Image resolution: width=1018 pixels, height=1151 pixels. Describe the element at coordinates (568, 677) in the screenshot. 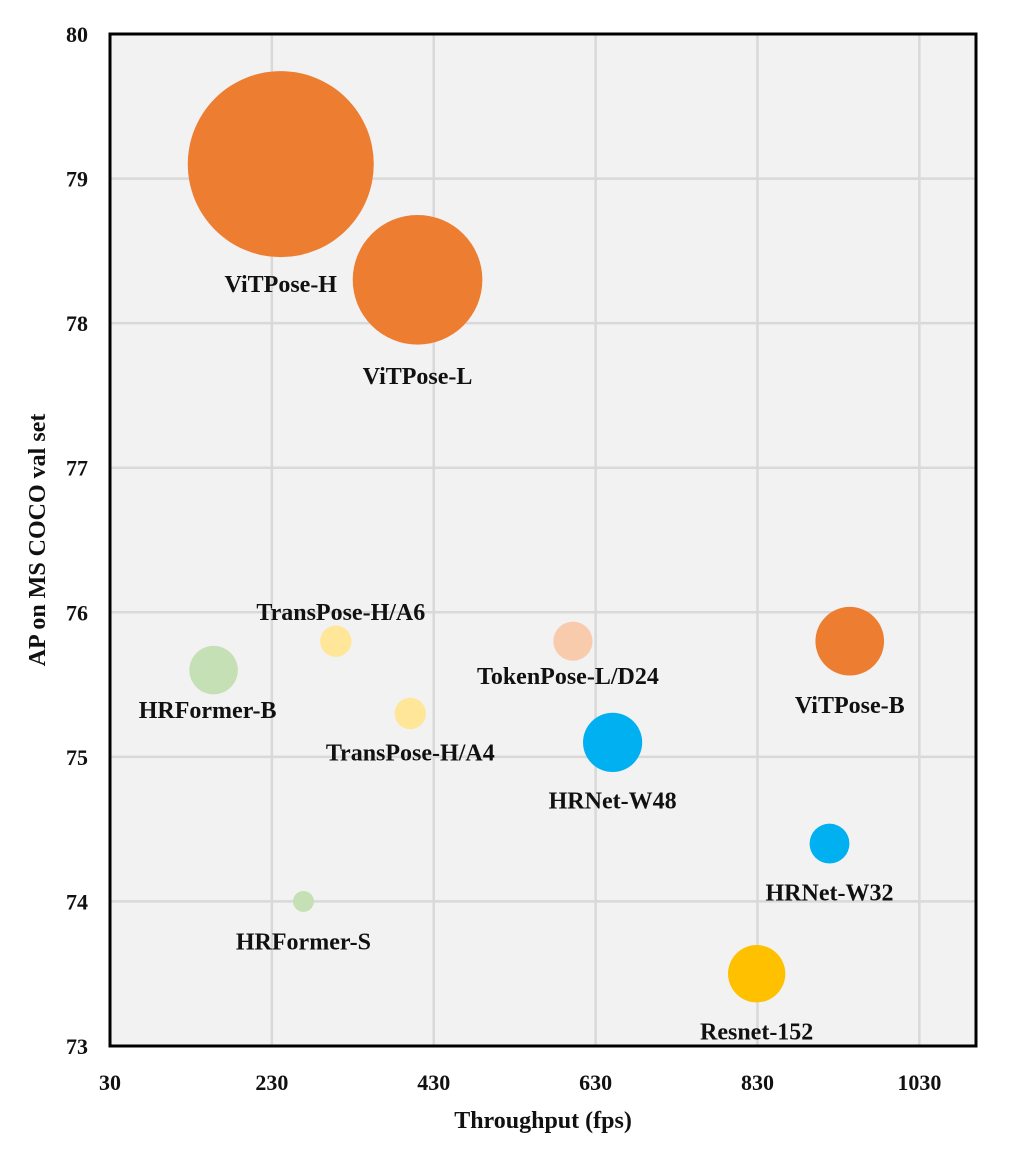

I see `label-tokenpose-l-d24: TokenPose-L/D24` at that location.